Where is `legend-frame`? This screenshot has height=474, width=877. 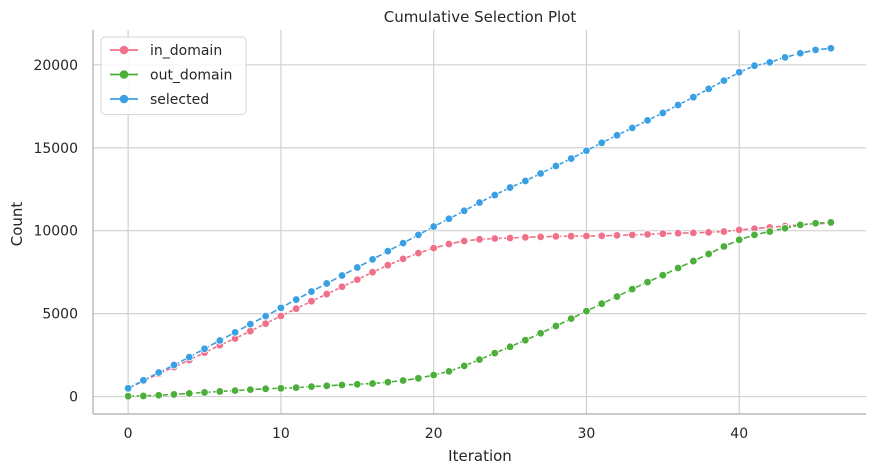 legend-frame is located at coordinates (173, 75).